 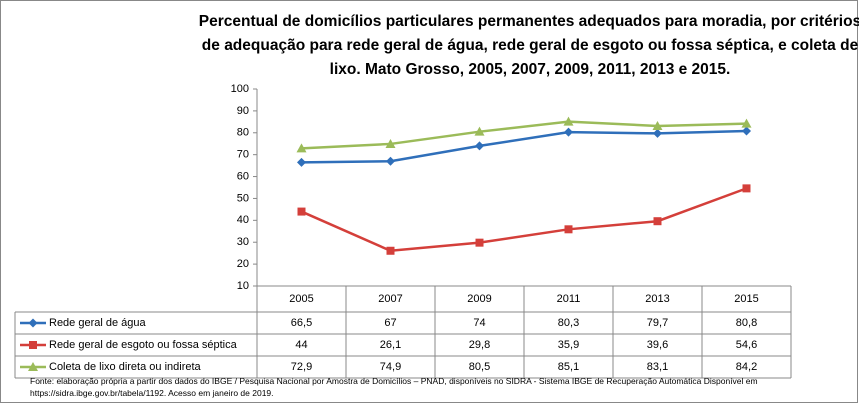 What do you see at coordinates (568, 345) in the screenshot?
I see `table-value: 35,9` at bounding box center [568, 345].